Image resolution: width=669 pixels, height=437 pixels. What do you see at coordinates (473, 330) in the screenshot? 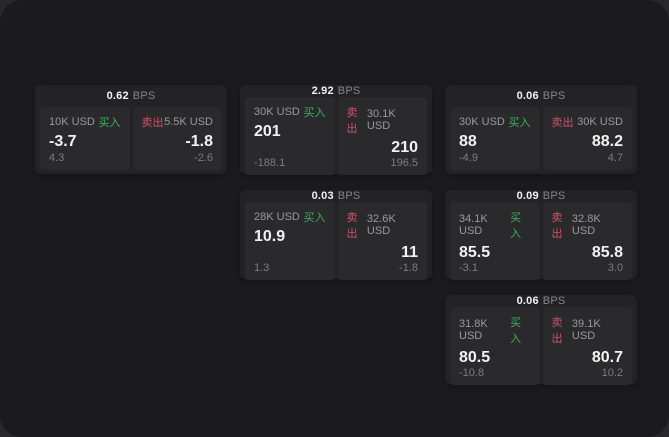
I see `buy-amount: 31.8K USD` at bounding box center [473, 330].